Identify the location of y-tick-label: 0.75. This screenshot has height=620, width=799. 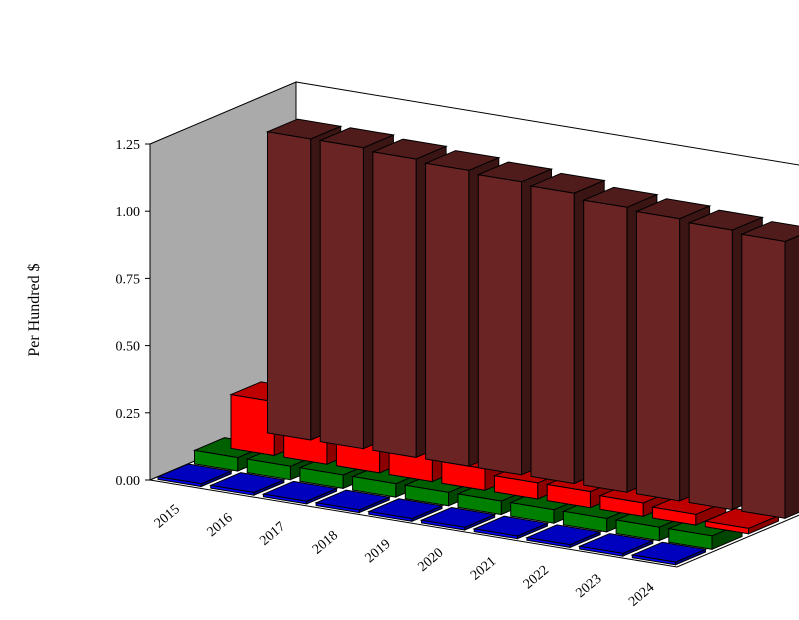
(128, 279).